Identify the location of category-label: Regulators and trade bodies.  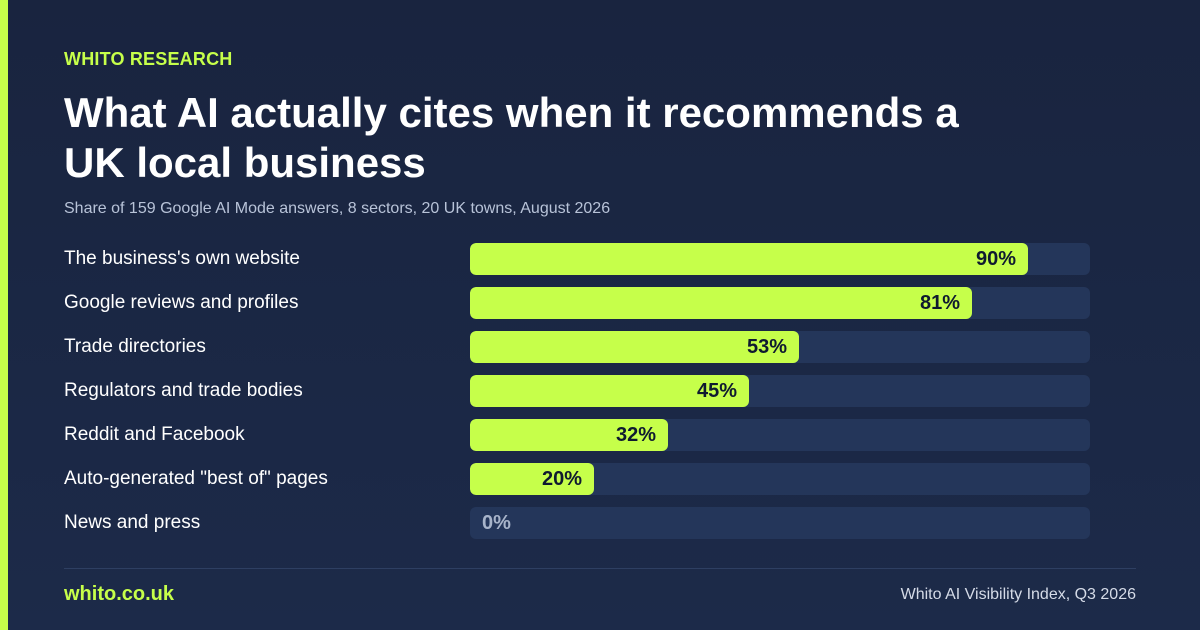
(183, 390).